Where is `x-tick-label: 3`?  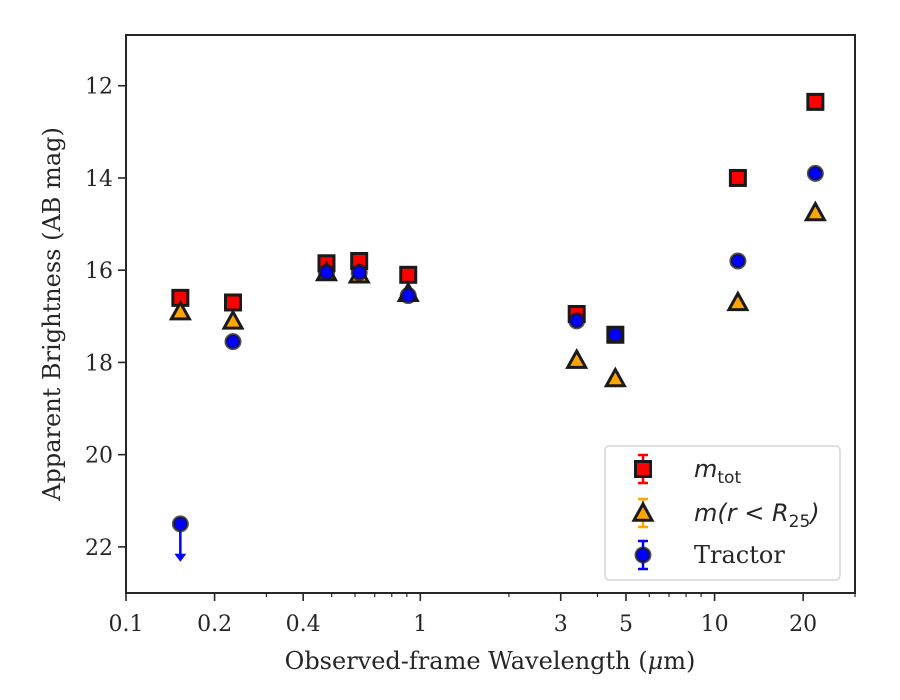
x-tick-label: 3 is located at coordinates (561, 624).